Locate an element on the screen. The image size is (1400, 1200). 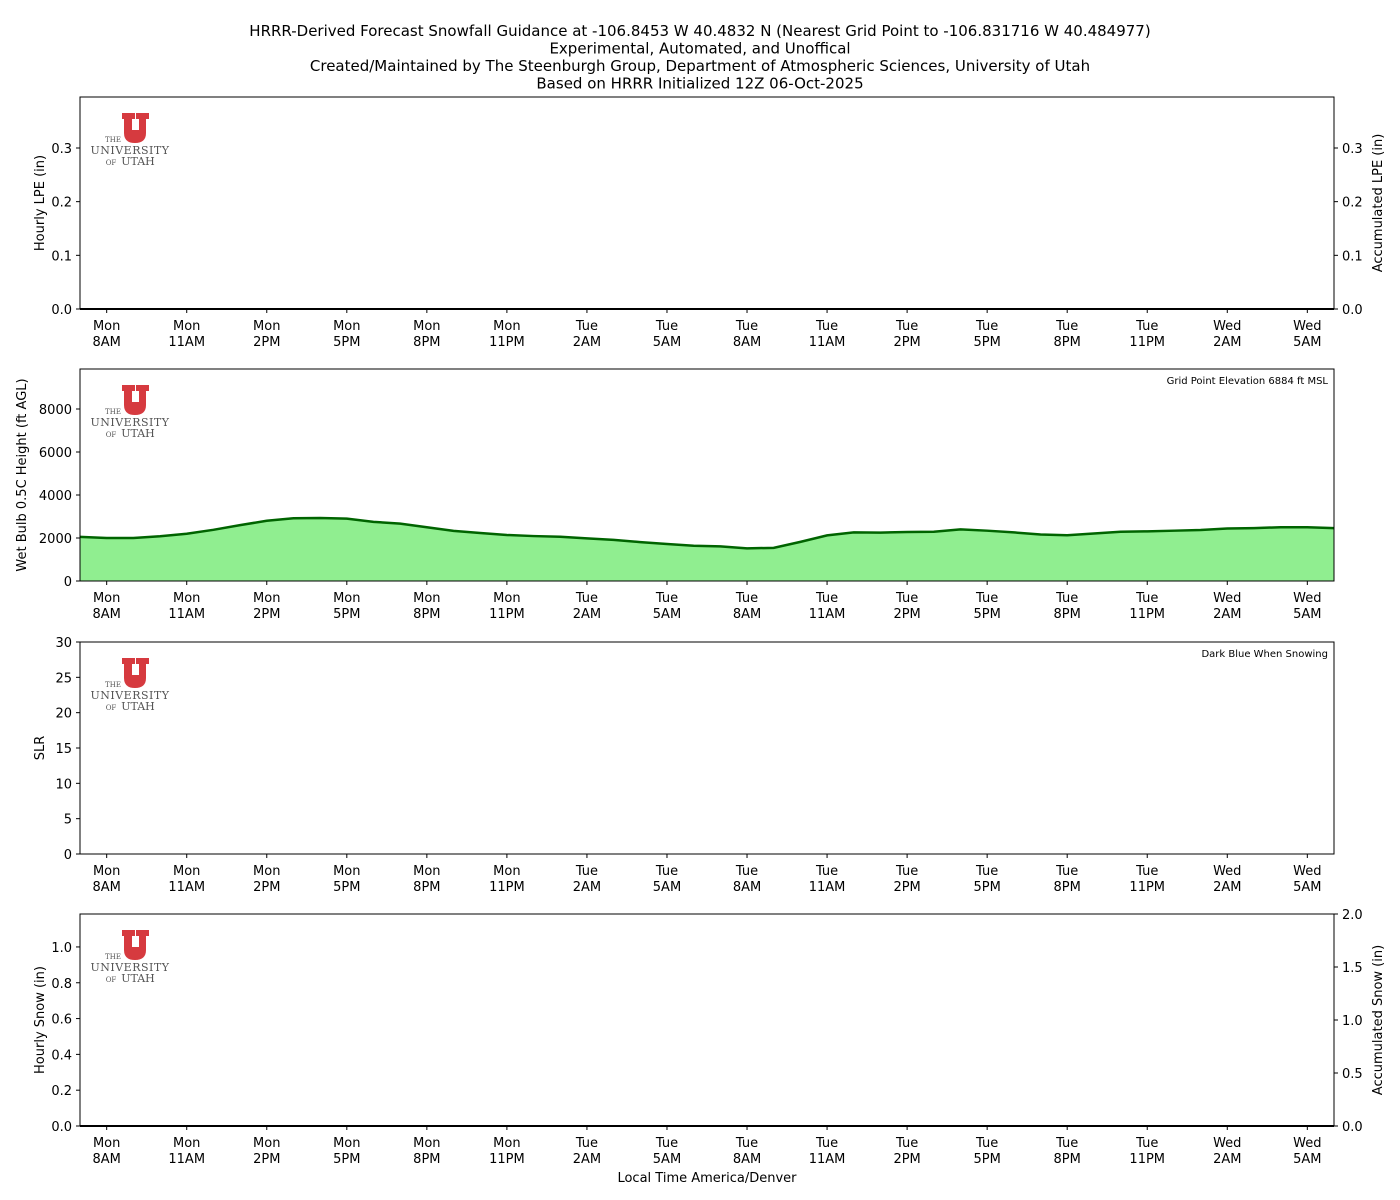
y-tick-label: 0.6 is located at coordinates (61, 1020).